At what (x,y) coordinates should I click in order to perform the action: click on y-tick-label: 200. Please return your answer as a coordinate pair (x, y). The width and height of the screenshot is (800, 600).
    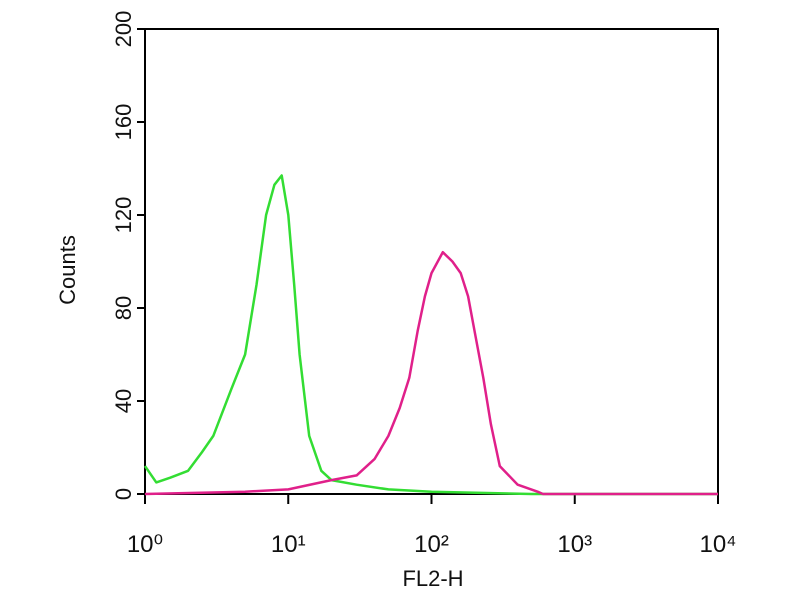
    Looking at the image, I should click on (123, 29).